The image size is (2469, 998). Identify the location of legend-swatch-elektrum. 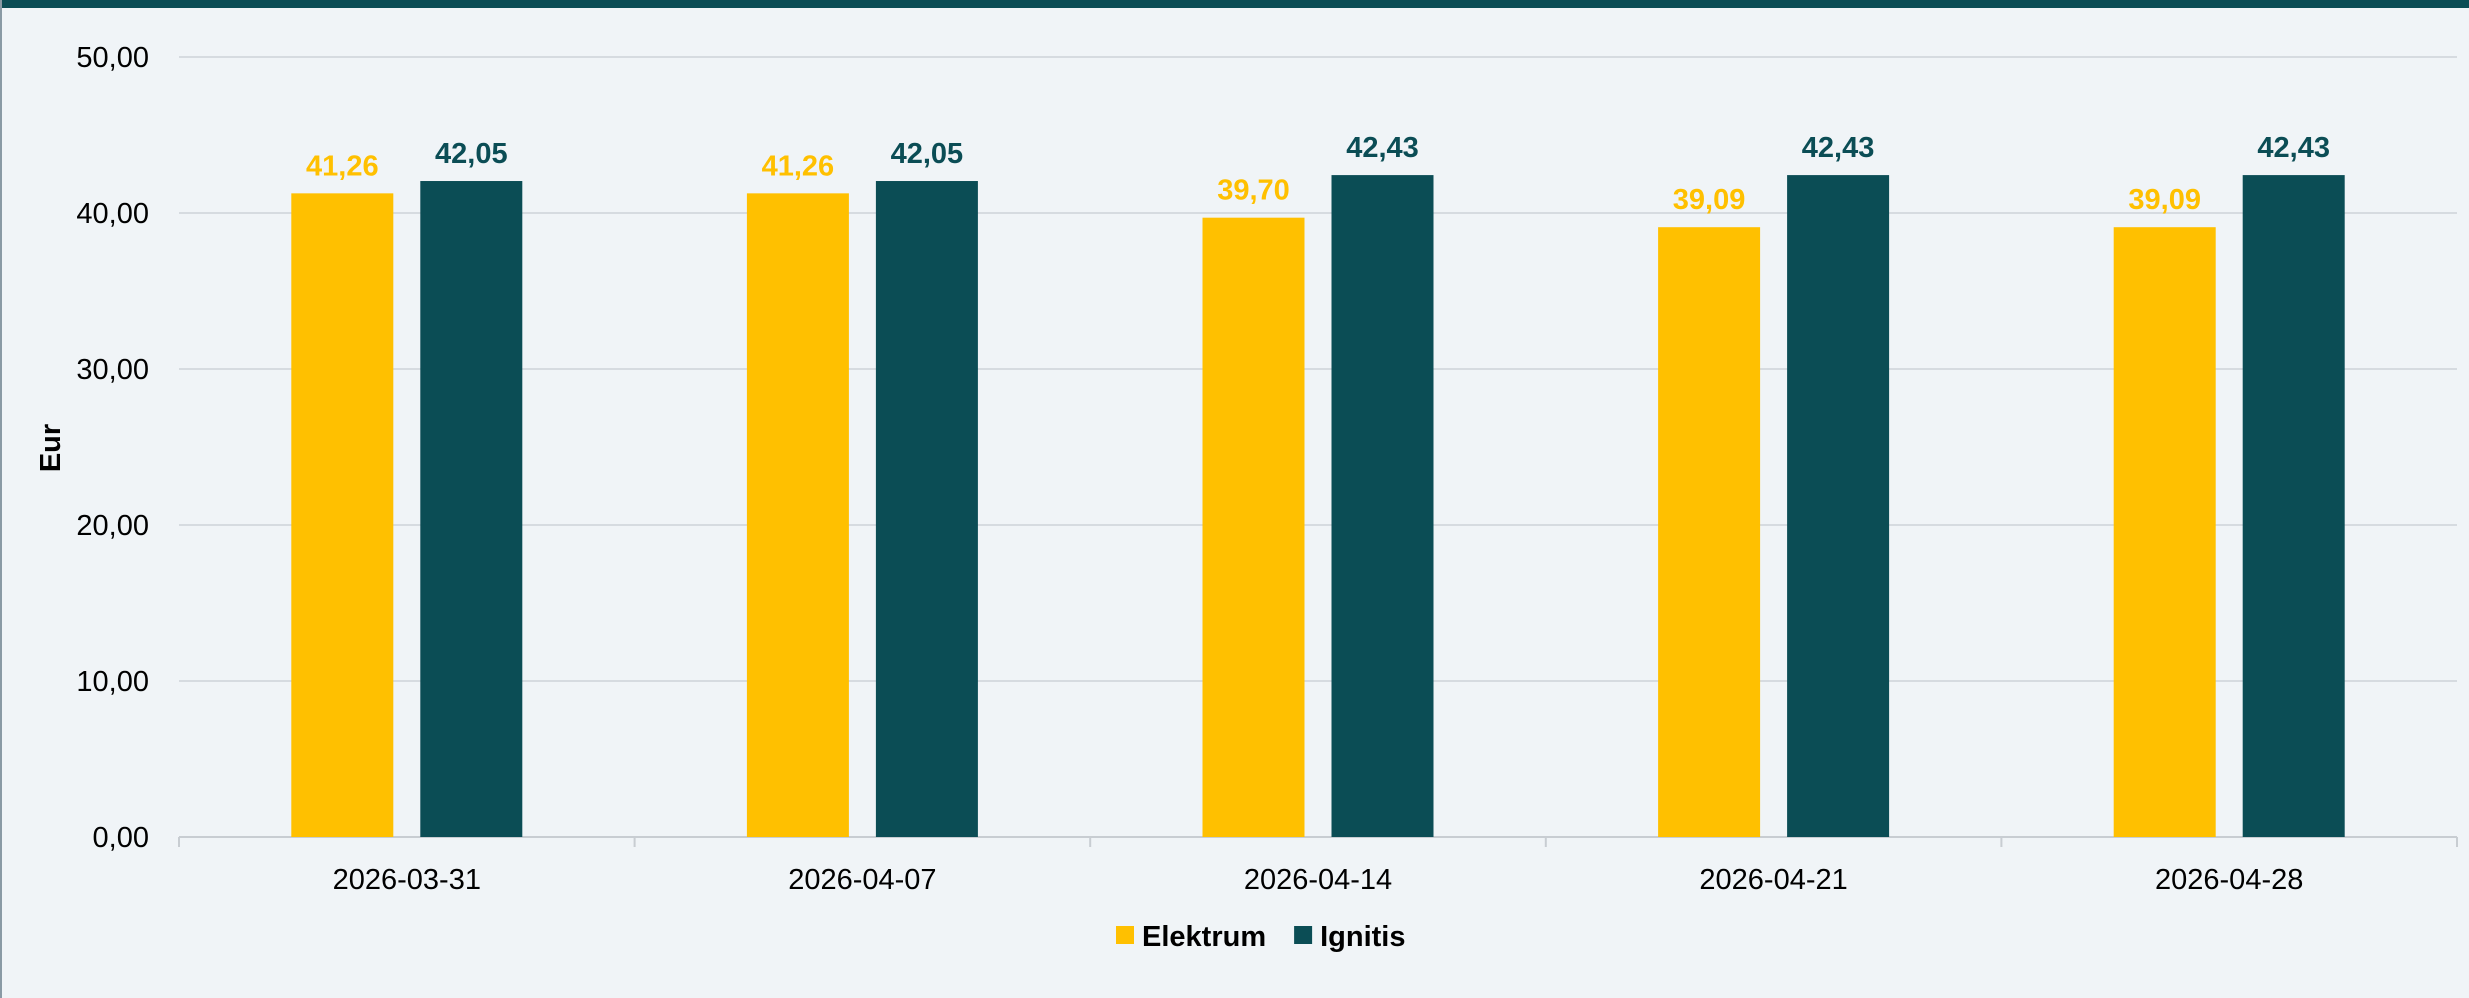
(1125, 935).